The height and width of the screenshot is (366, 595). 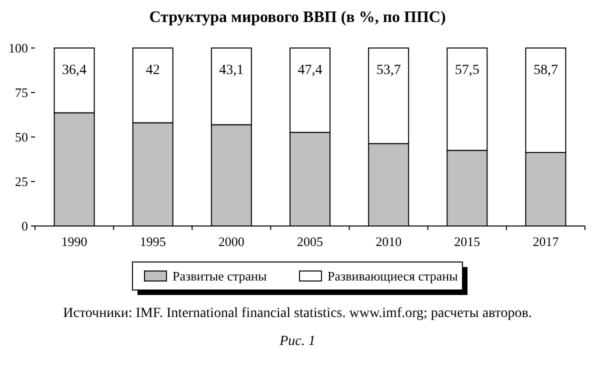 What do you see at coordinates (21, 92) in the screenshot?
I see `y-tick-label: 75` at bounding box center [21, 92].